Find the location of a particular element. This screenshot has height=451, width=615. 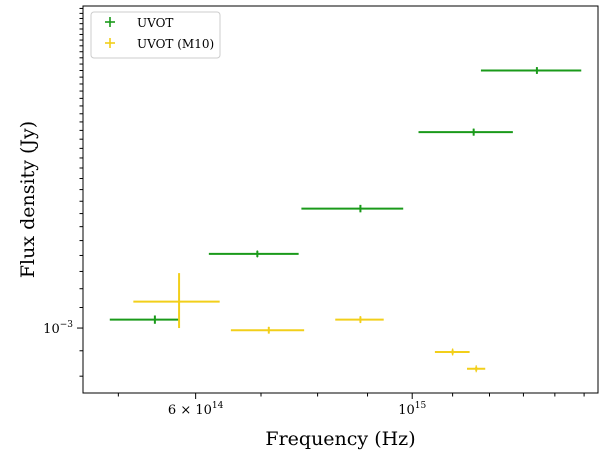

legend-marker-uvot-m10 is located at coordinates (110, 43).